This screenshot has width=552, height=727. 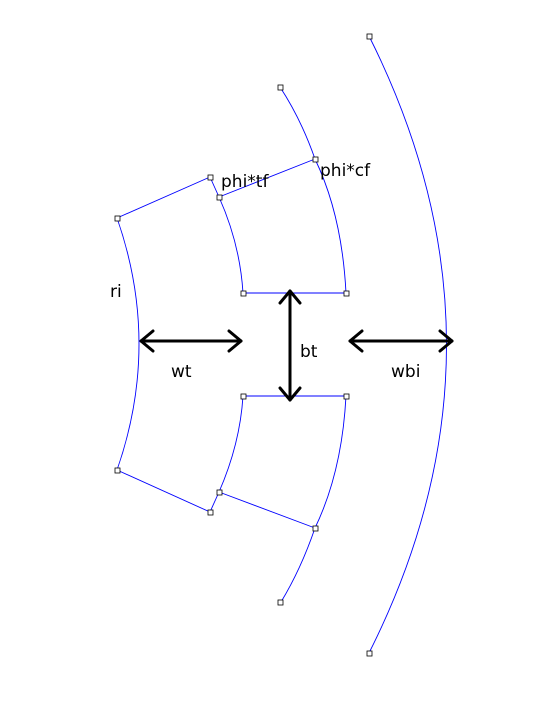 I want to click on lower-tooth-bottom-edge, so click(x=163, y=491).